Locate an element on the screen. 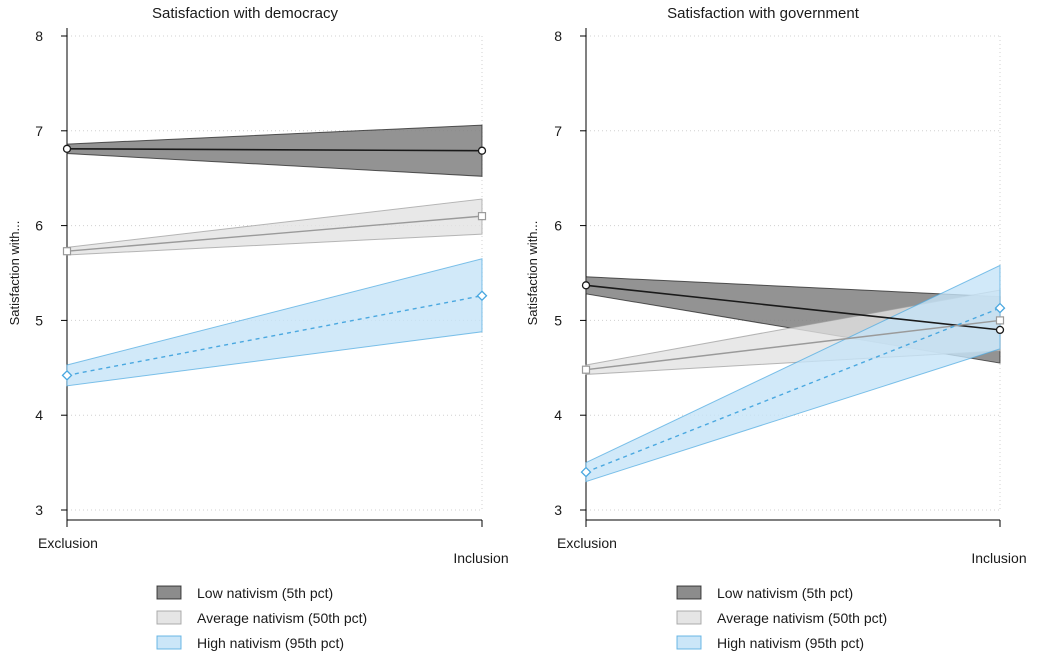  chart-title: Satisfaction with democracy is located at coordinates (245, 13).